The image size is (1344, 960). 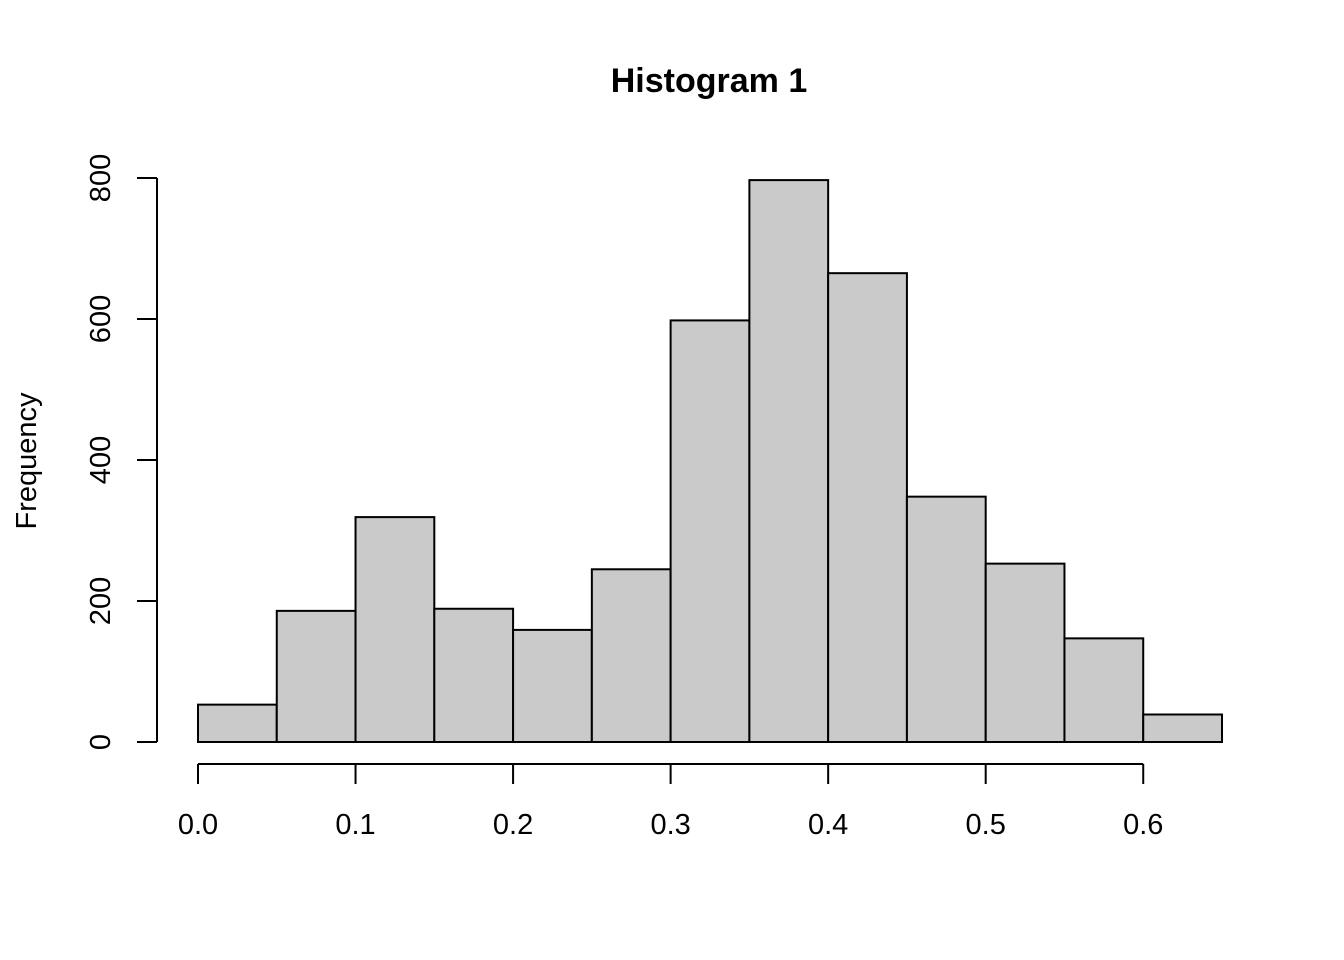 I want to click on x-axis: 0.0 0.1 0.2 0.3 0.4 0.5 0.6, so click(x=670, y=802).